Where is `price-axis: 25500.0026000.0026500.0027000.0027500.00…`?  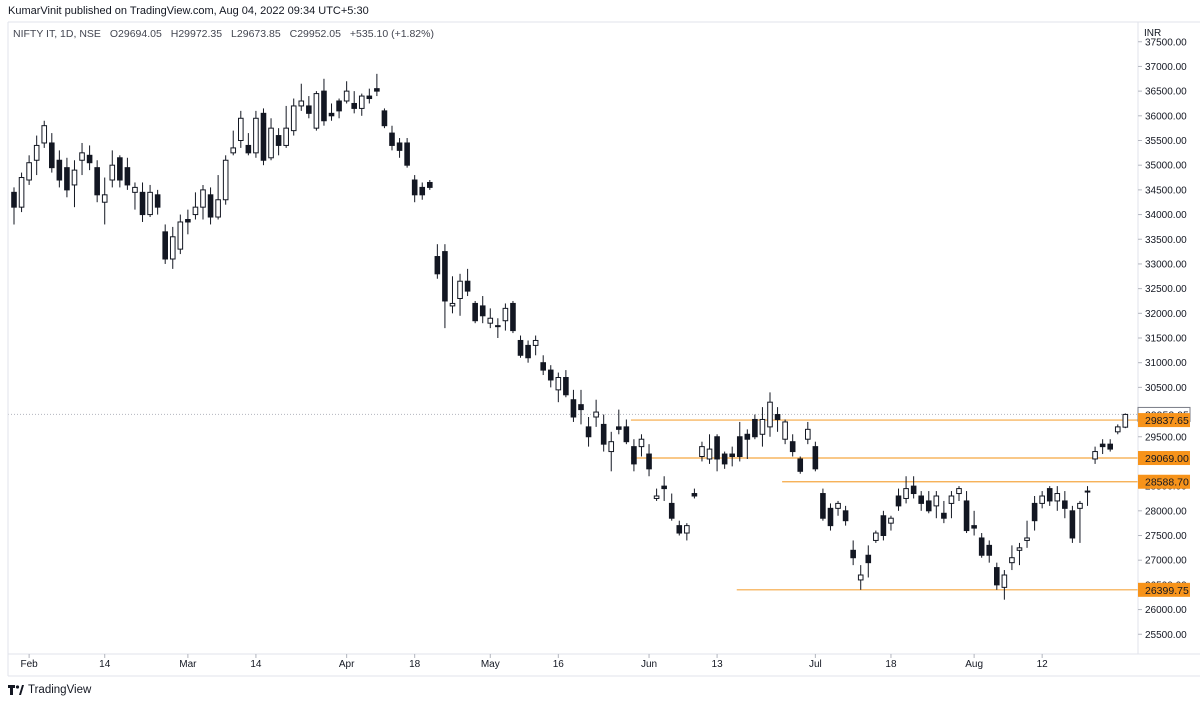
price-axis: 25500.0026000.0026500.0027000.0027500.00… is located at coordinates (1162, 339).